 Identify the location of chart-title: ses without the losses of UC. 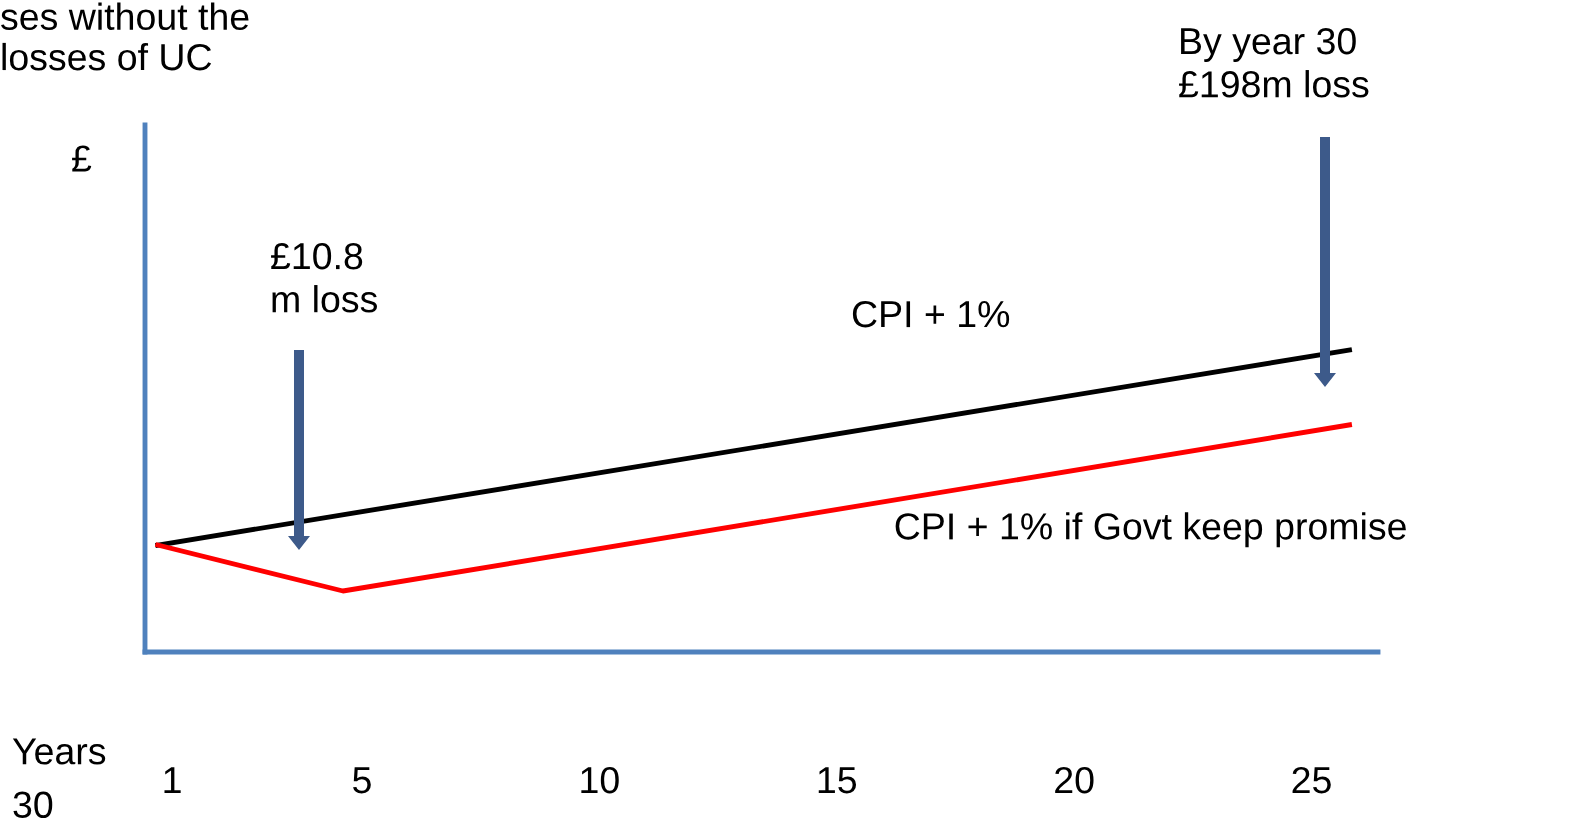
(125, 36).